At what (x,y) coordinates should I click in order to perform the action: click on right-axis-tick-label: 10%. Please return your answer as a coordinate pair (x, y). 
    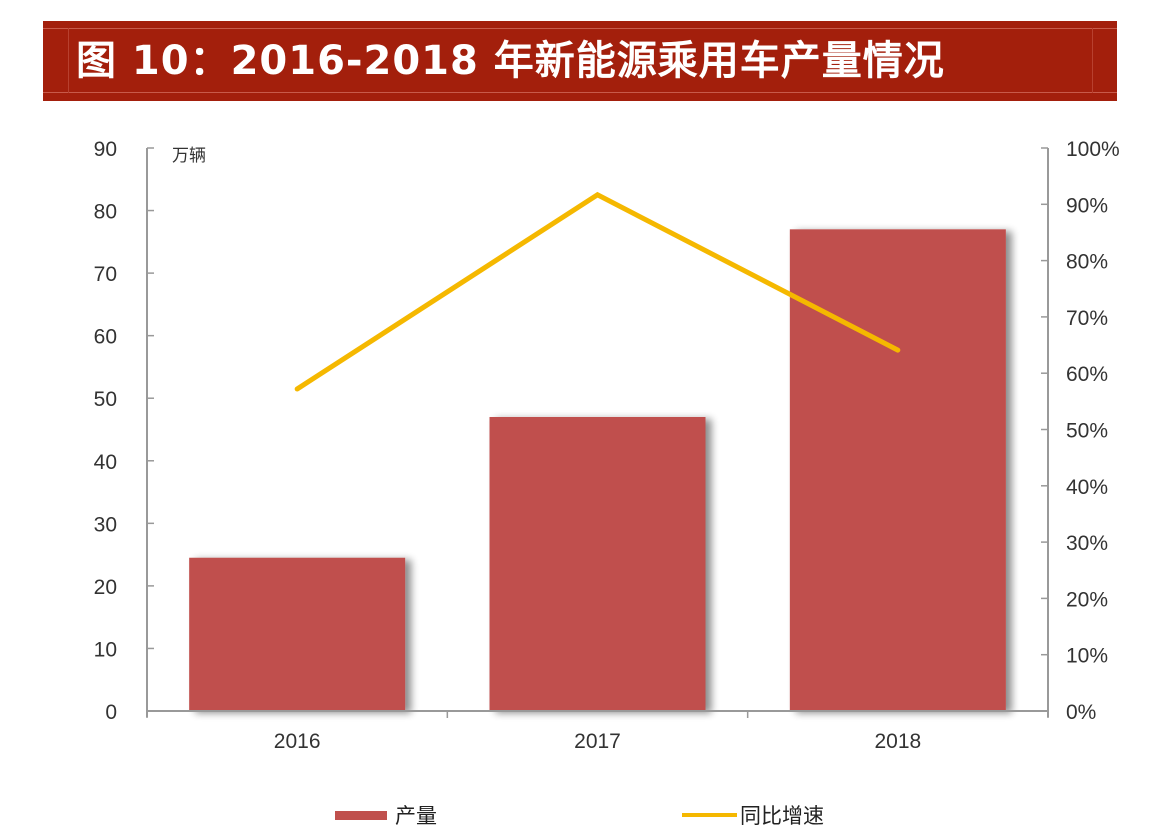
    Looking at the image, I should click on (1087, 656).